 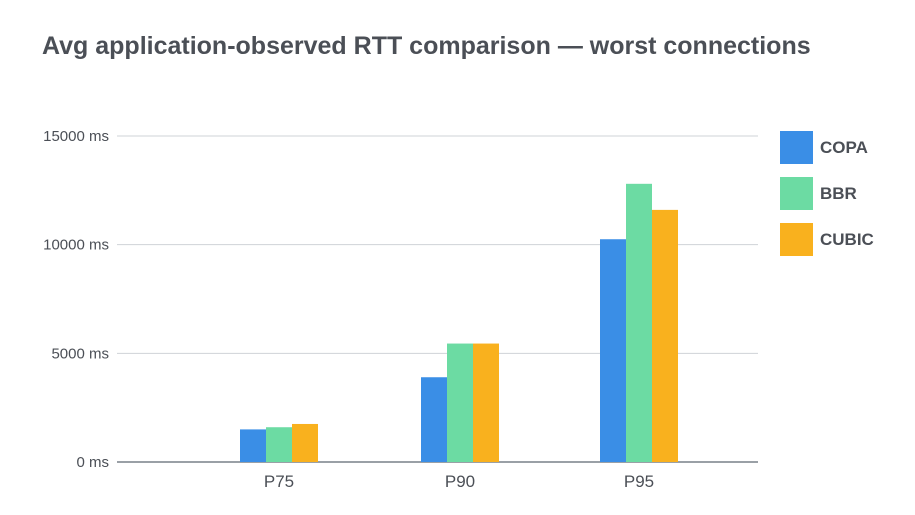 I want to click on bar-copa-p95, so click(x=613, y=350).